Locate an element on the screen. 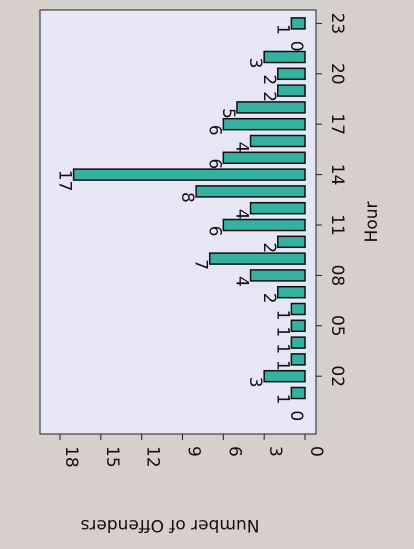  value-tick-label: 12 is located at coordinates (153, 457).